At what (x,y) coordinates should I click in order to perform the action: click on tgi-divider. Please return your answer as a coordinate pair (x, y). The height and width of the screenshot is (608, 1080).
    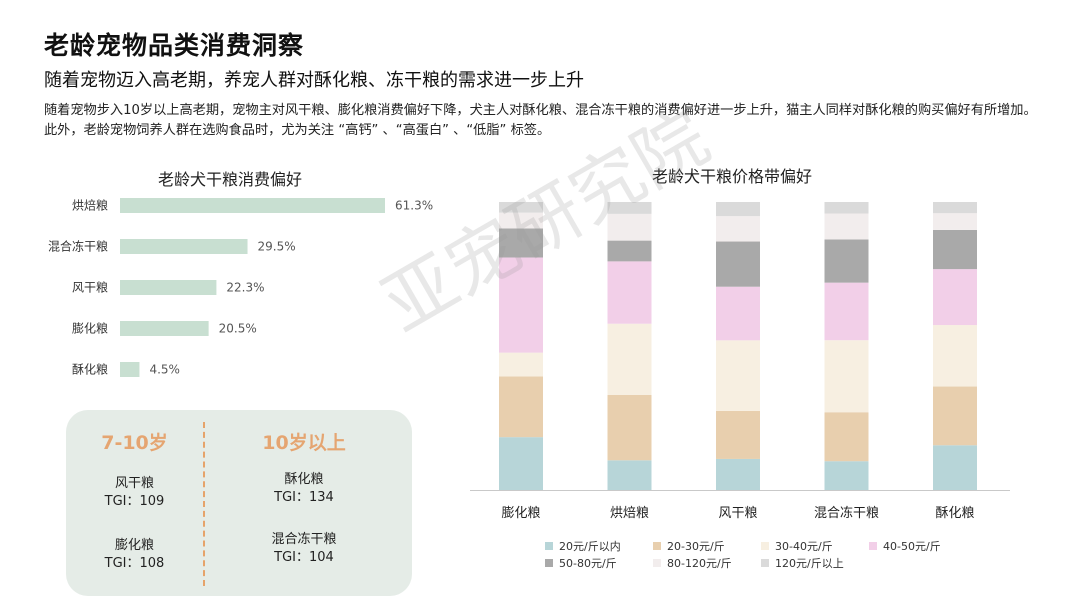
    Looking at the image, I should click on (204, 504).